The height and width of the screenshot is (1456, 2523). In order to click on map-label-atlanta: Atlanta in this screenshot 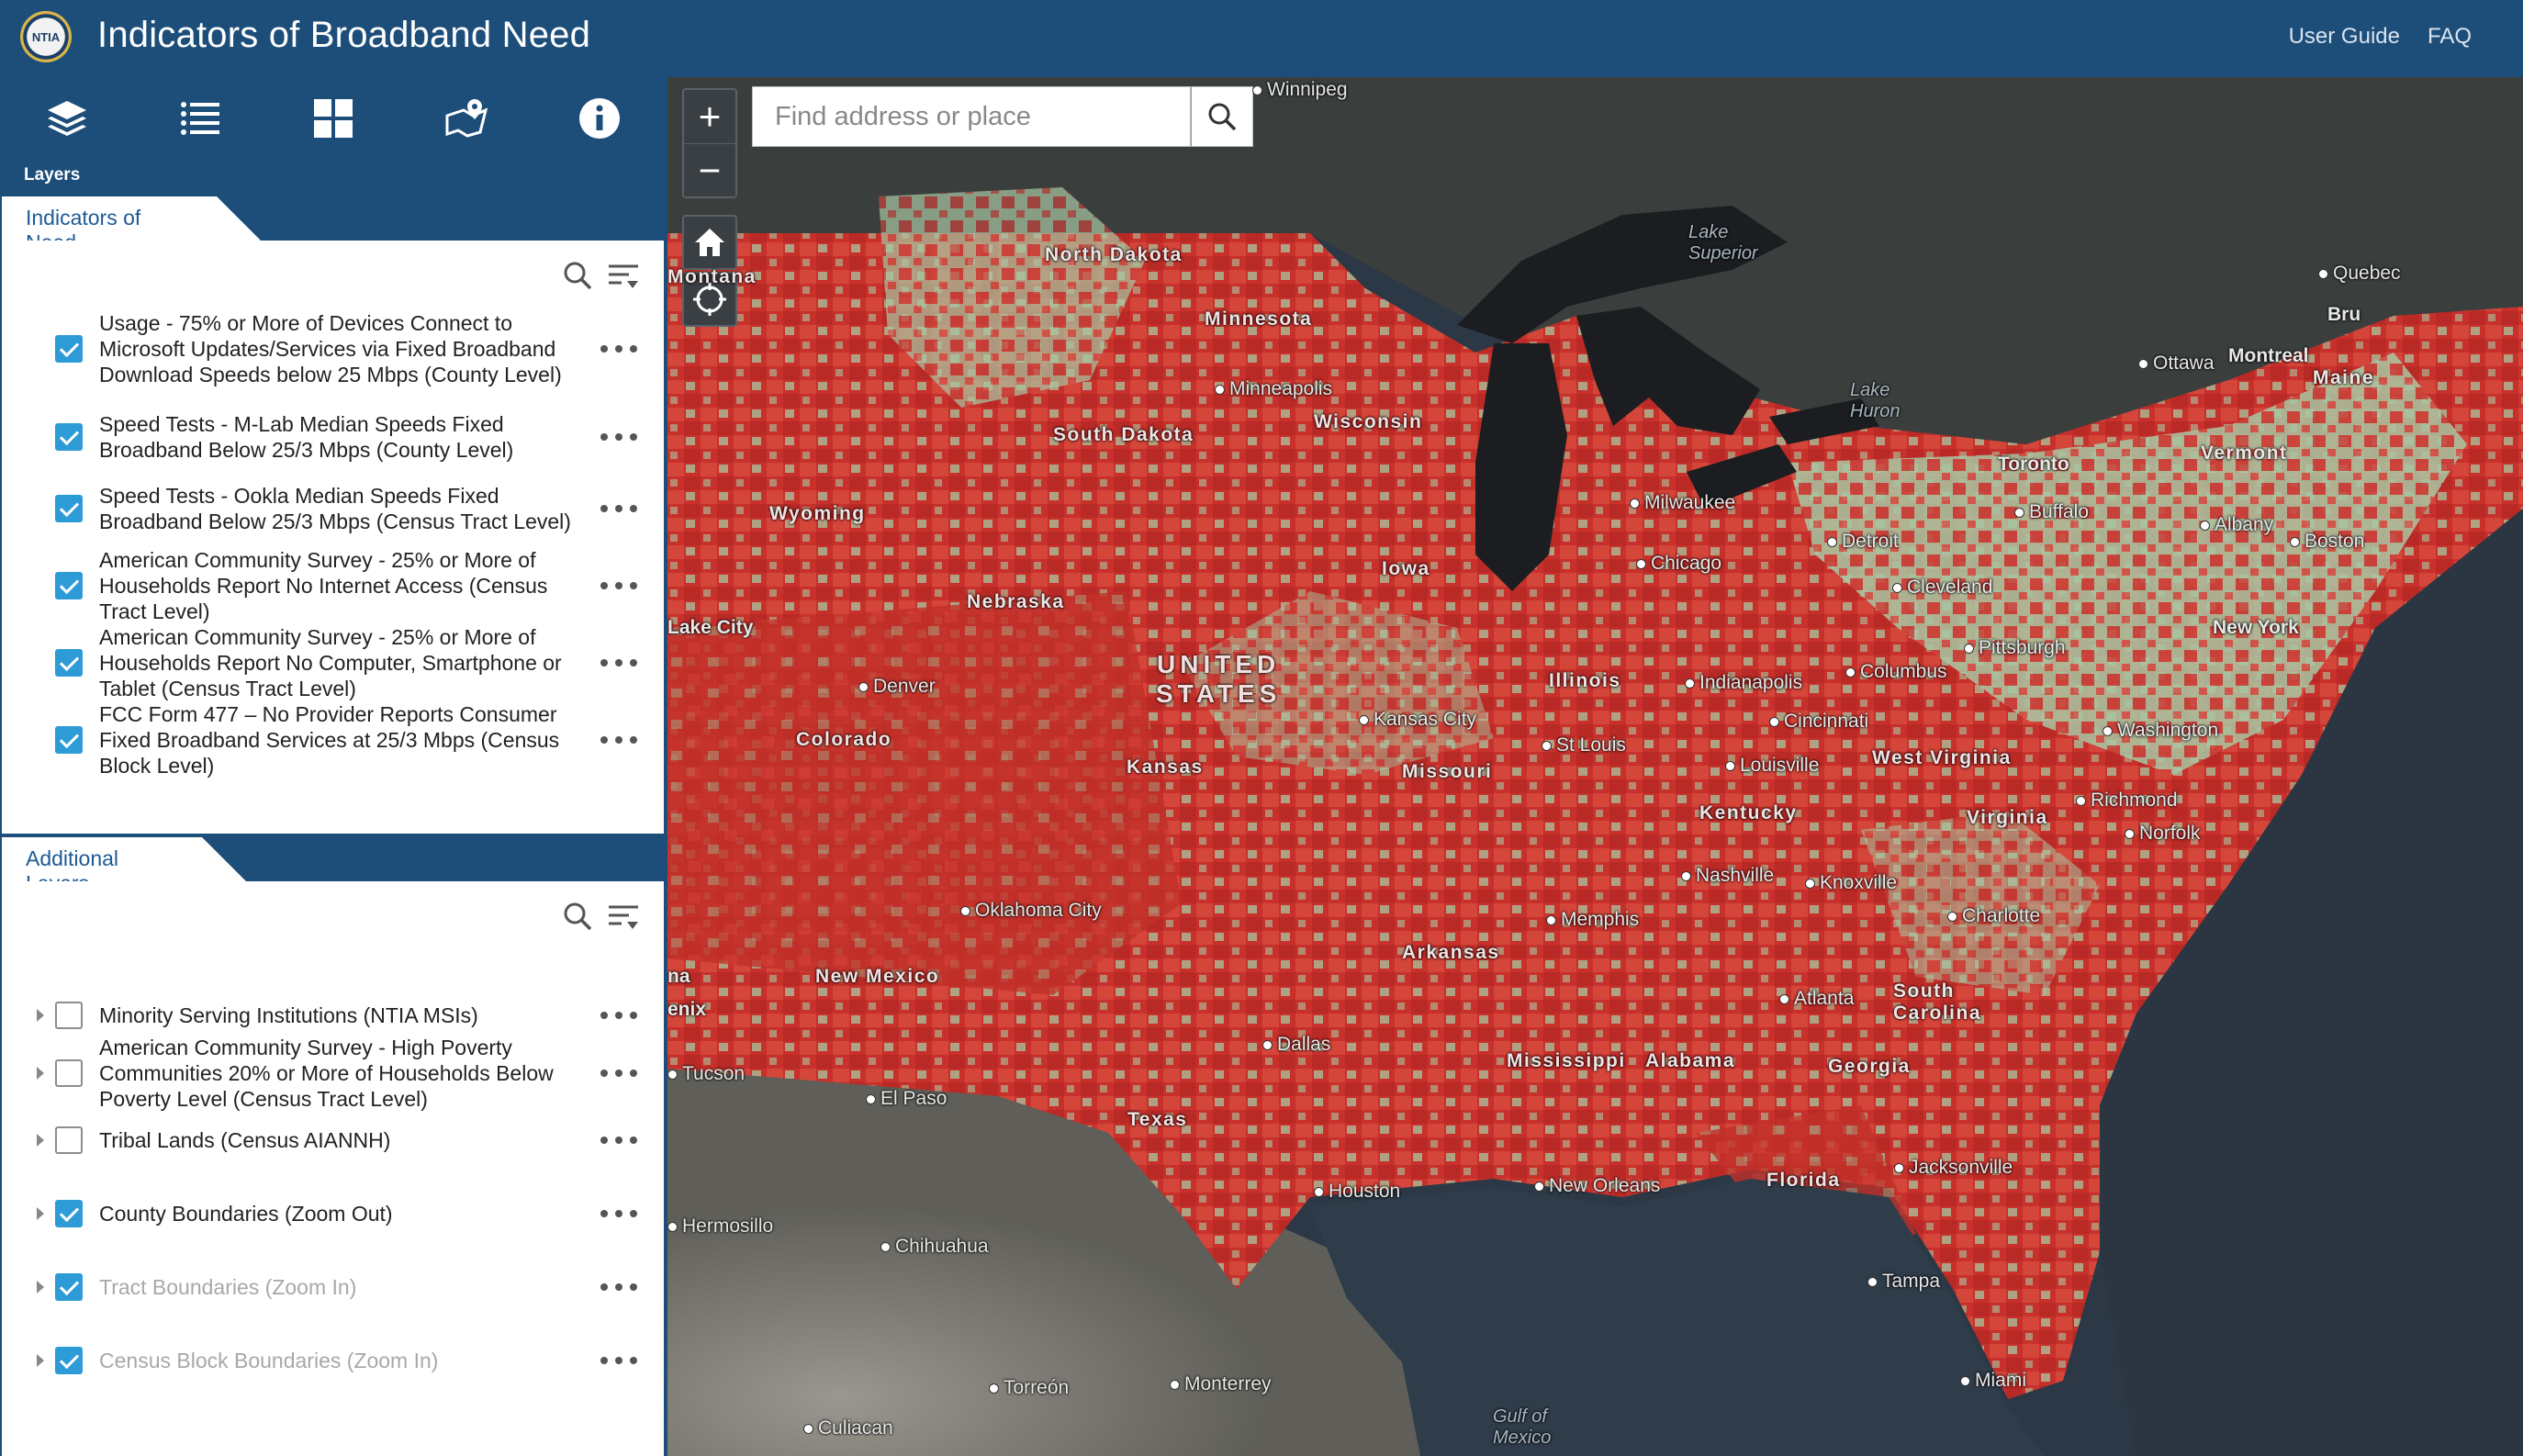, I will do `click(1816, 999)`.